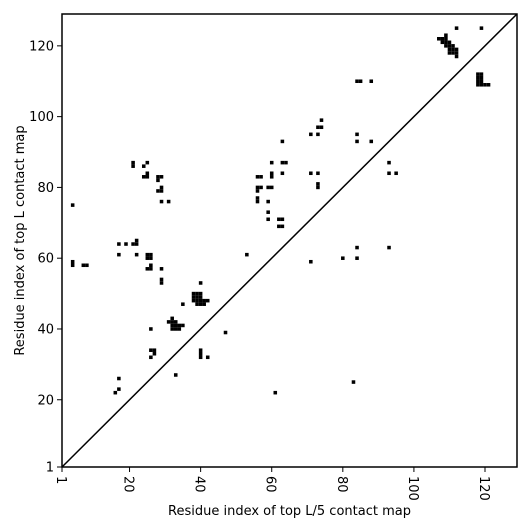 The width and height of the screenshot is (531, 531). I want to click on x-axis-label: Residue index of top L/5 contact map, so click(289, 511).